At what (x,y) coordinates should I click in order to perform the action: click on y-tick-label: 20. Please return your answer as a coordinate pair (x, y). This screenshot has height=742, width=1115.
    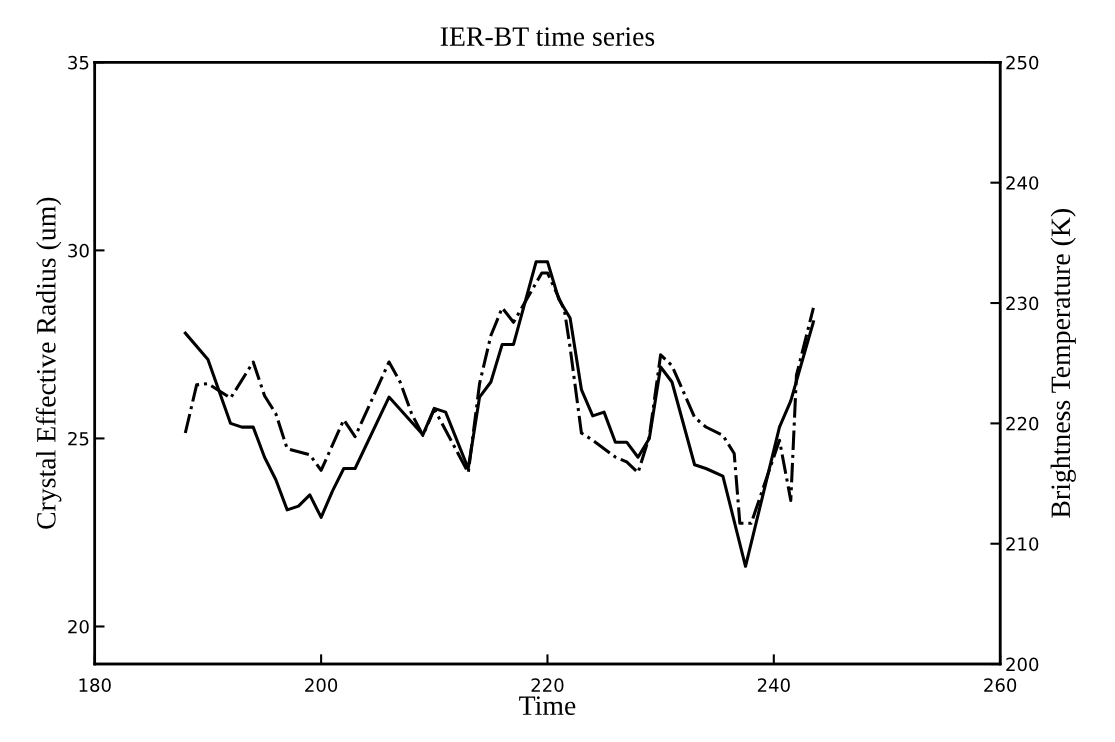
    Looking at the image, I should click on (78, 626).